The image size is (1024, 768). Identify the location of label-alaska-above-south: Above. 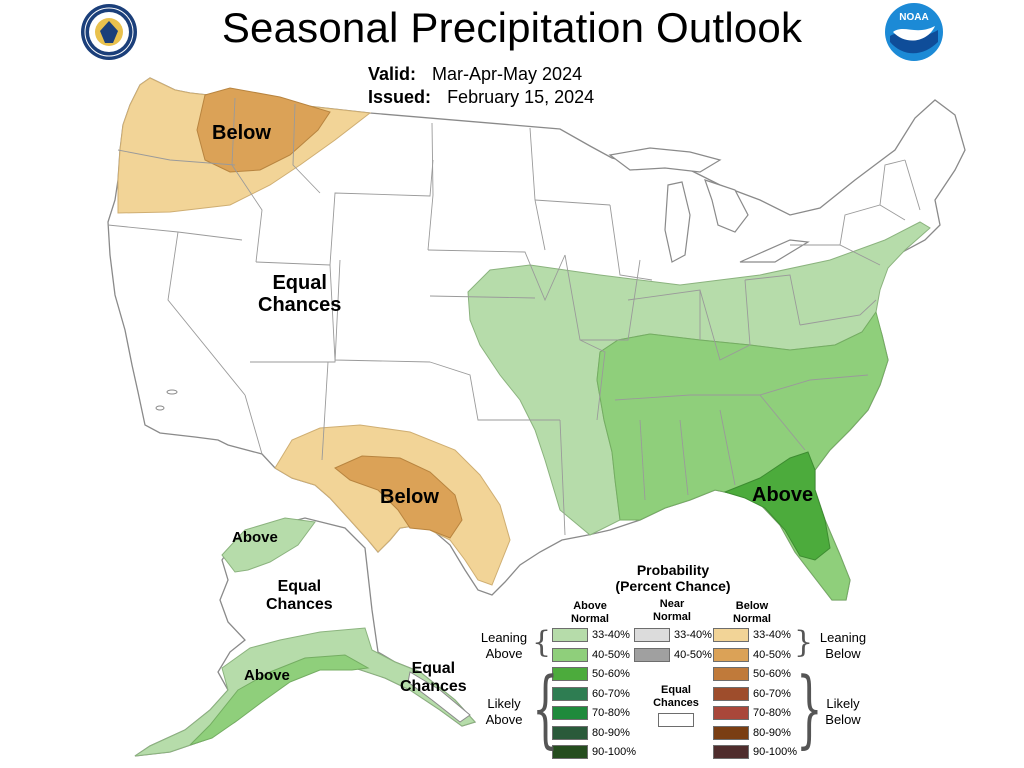
(267, 675).